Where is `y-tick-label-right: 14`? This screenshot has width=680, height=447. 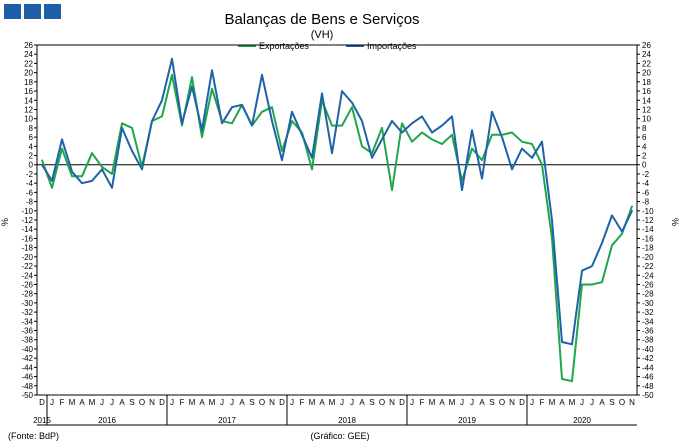 y-tick-label-right: 14 is located at coordinates (646, 100).